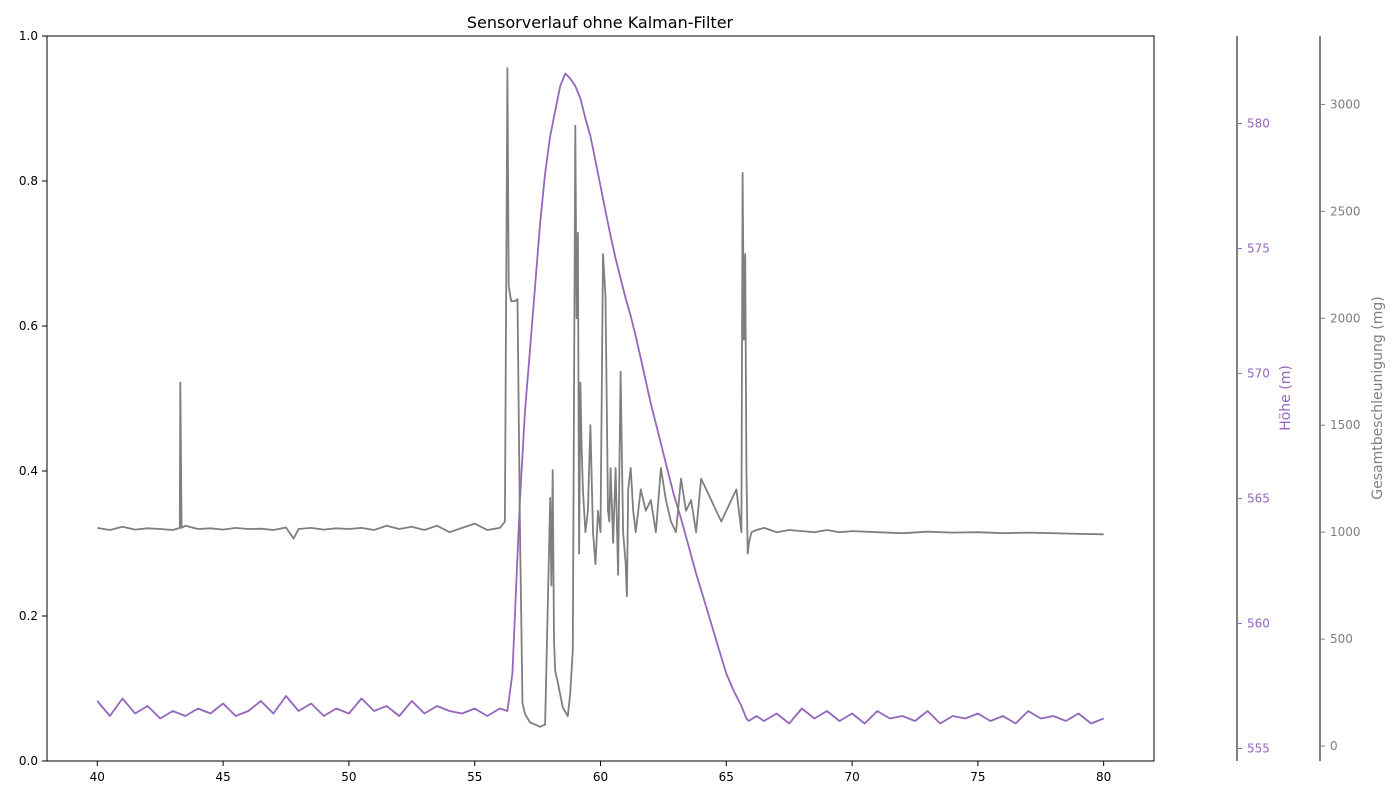 The image size is (1400, 800). I want to click on altitude-tick-label: 580, so click(1258, 124).